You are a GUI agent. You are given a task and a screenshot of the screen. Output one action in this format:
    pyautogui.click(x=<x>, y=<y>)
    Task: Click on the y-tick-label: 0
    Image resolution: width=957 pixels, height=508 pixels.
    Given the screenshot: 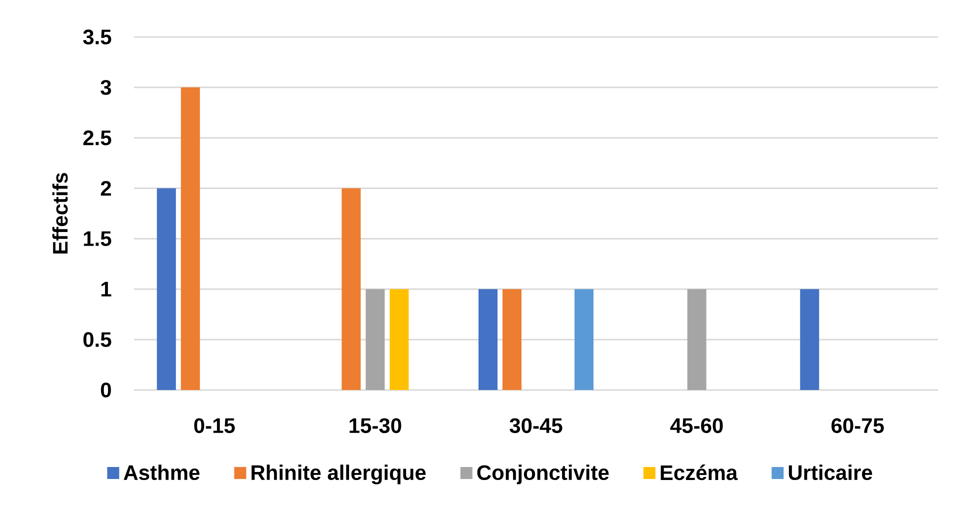 What is the action you would take?
    pyautogui.click(x=105, y=390)
    